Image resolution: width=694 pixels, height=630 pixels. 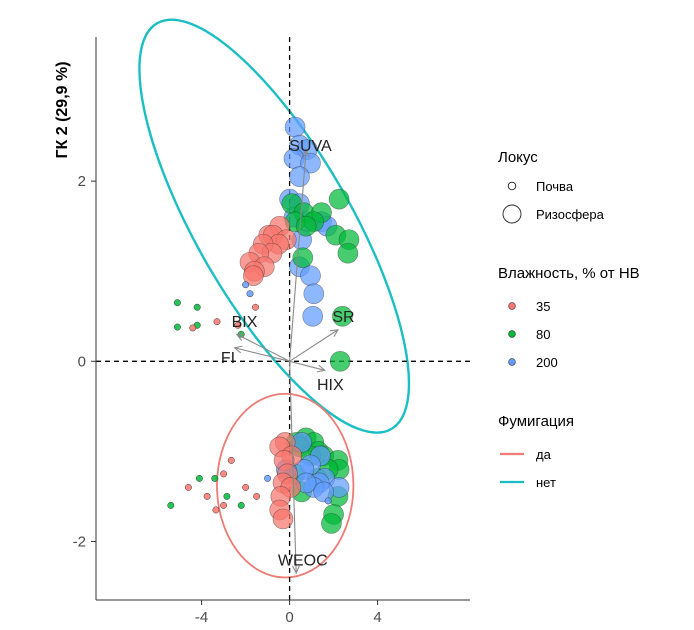 I want to click on x-tick-label: 4, so click(x=377, y=617).